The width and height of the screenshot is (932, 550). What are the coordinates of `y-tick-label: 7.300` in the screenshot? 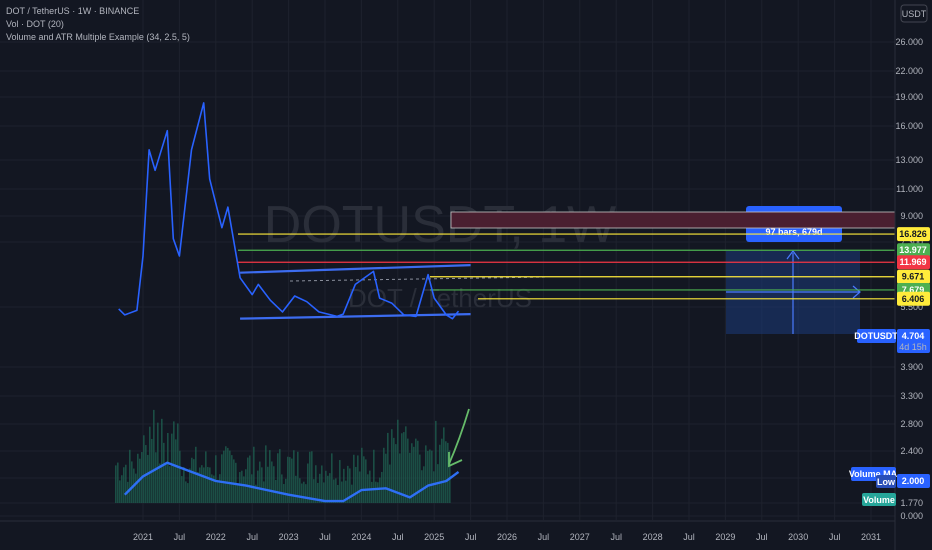 It's located at (911, 242).